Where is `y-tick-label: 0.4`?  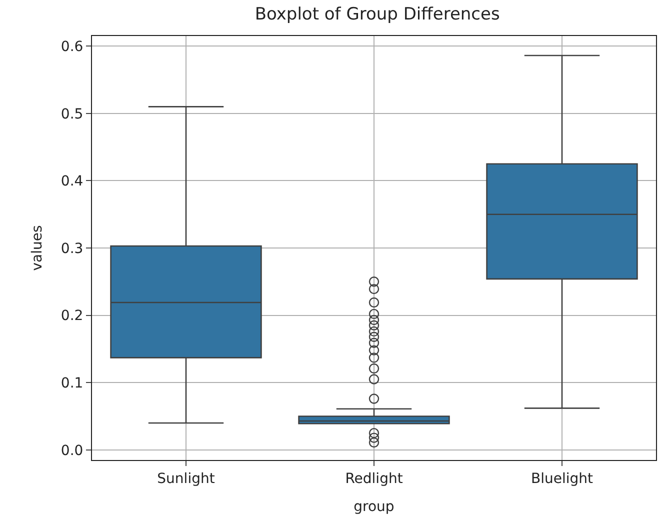
y-tick-label: 0.4 is located at coordinates (72, 182).